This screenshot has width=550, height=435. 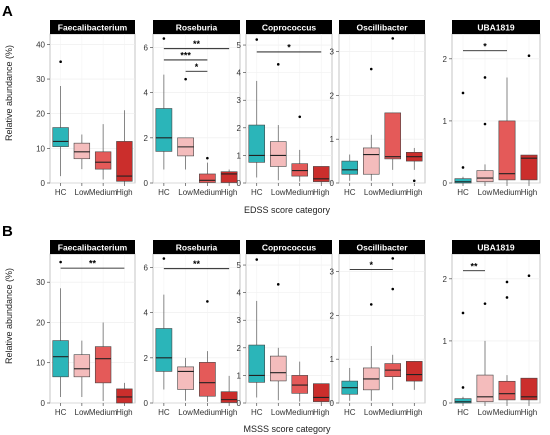 What do you see at coordinates (40, 148) in the screenshot?
I see `y-tick-label: 10` at bounding box center [40, 148].